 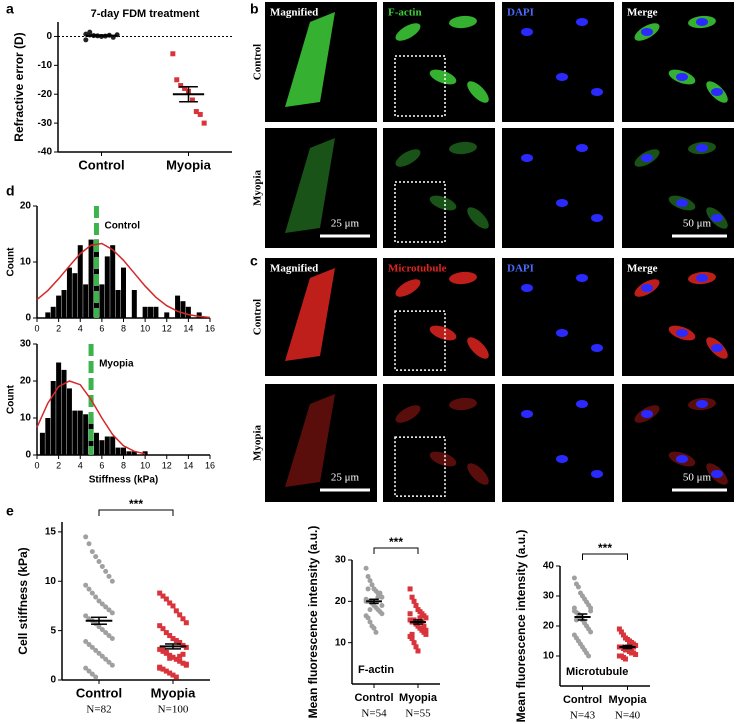 What do you see at coordinates (254, 261) in the screenshot?
I see `panel-letter: c` at bounding box center [254, 261].